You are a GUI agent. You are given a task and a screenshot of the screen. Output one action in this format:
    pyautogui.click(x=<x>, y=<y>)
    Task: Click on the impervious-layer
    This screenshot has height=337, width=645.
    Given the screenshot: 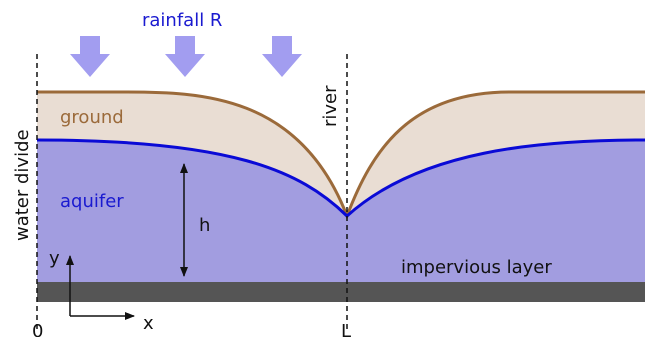 What is the action you would take?
    pyautogui.click(x=341, y=292)
    